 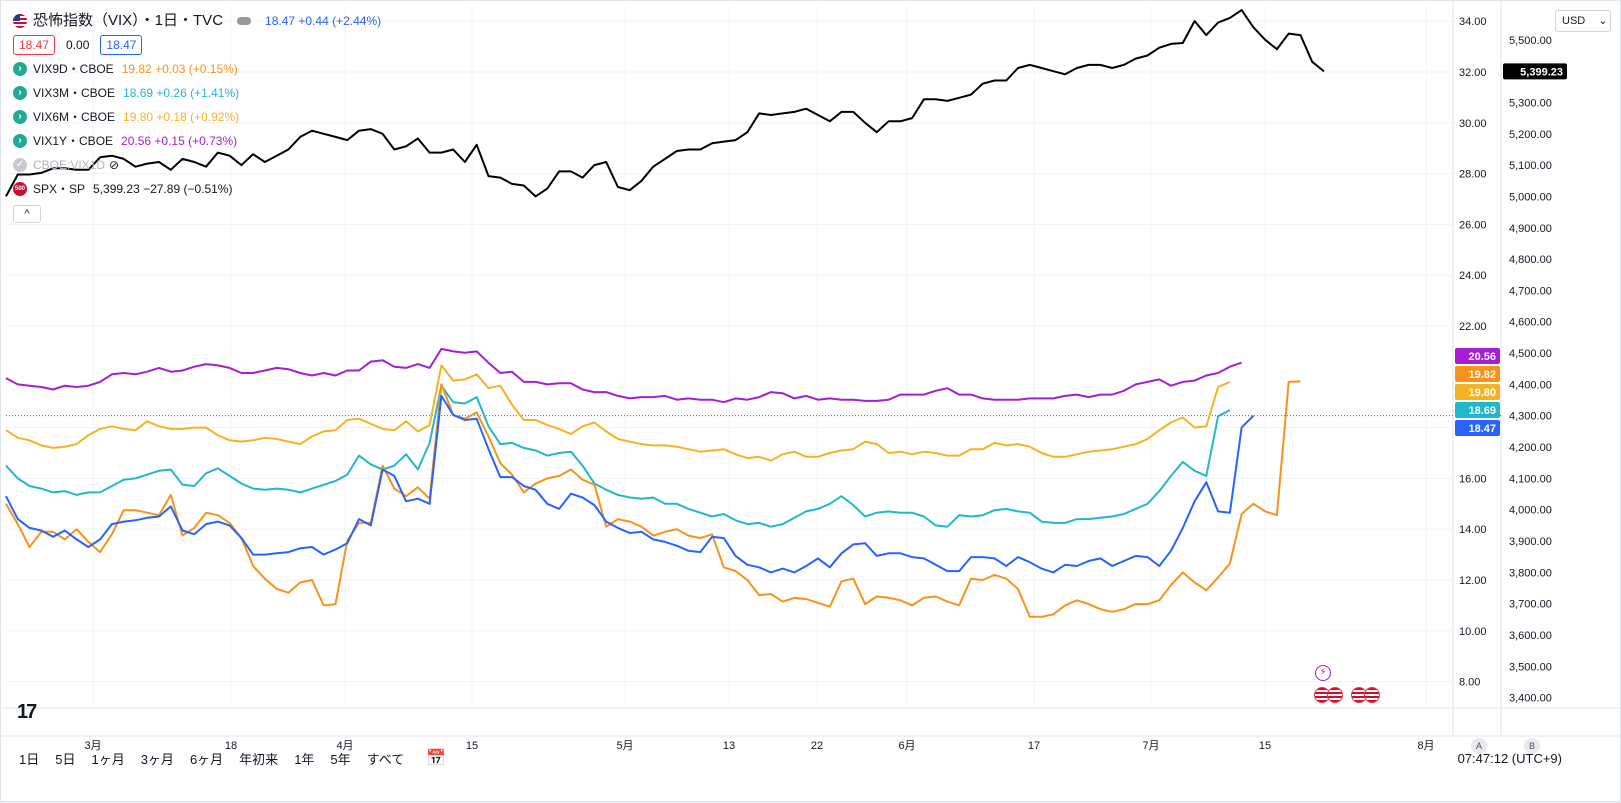 I want to click on series-symbol: VIX6M・CBOE, so click(x=74, y=117).